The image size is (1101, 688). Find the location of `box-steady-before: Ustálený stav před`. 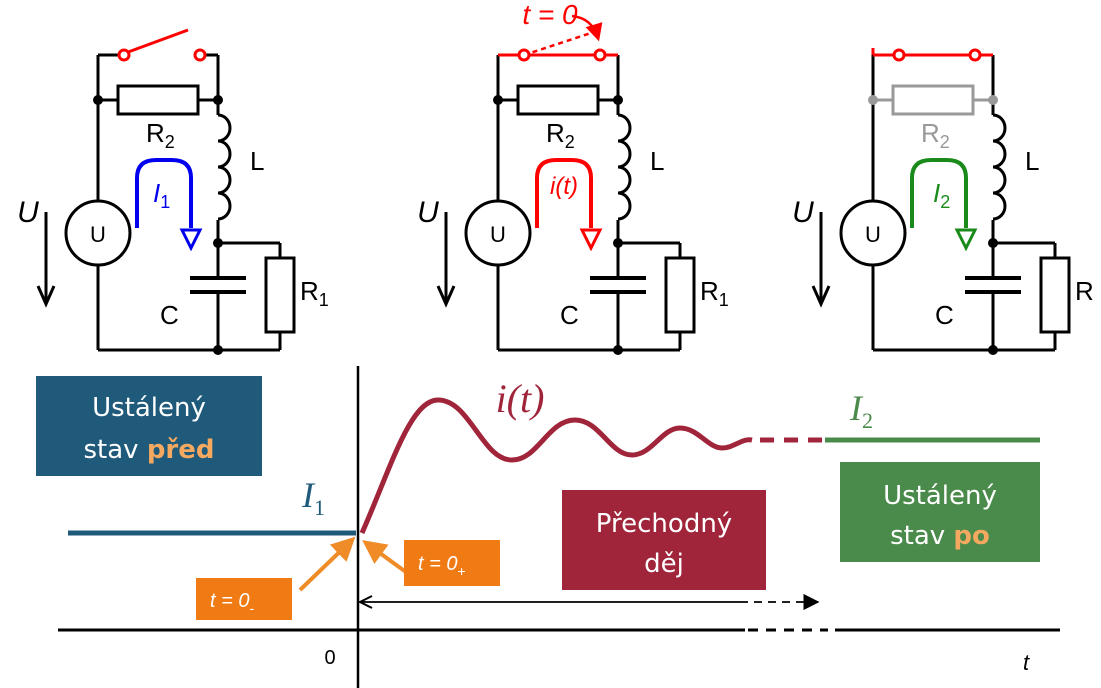

box-steady-before: Ustálený stav před is located at coordinates (149, 426).